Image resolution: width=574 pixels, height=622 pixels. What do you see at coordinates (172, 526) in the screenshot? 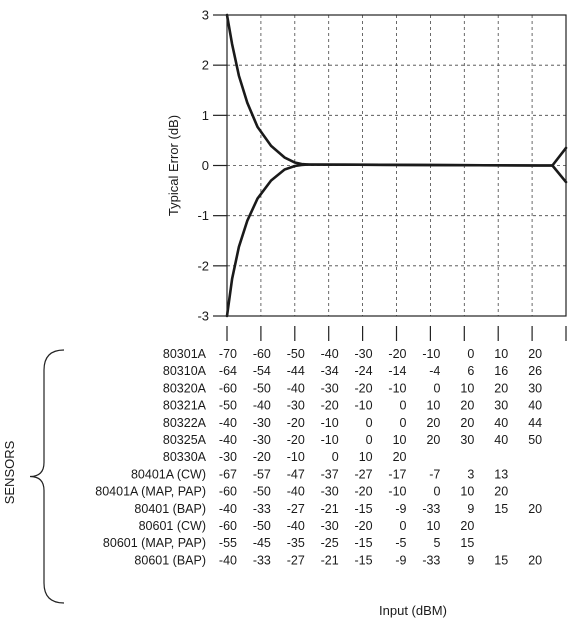
I see `sensor-label: 80601 (CW)` at bounding box center [172, 526].